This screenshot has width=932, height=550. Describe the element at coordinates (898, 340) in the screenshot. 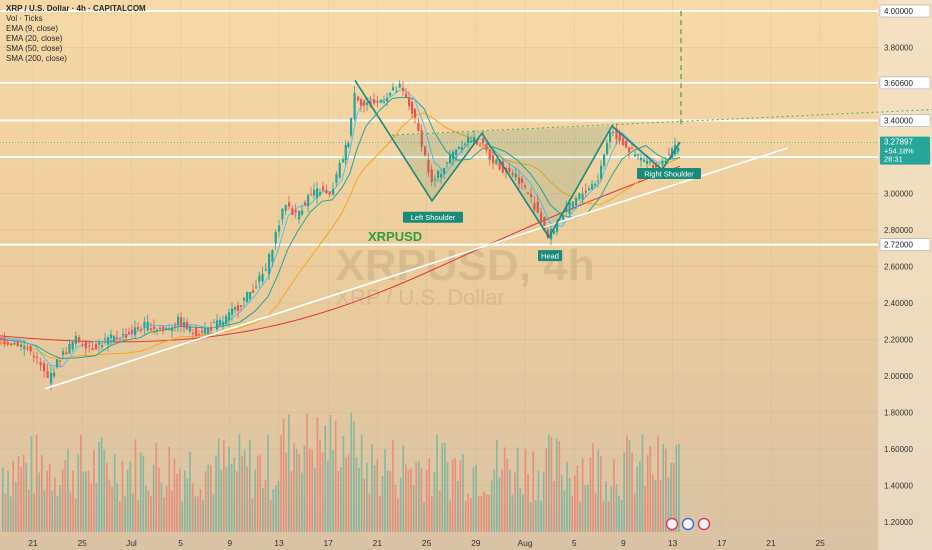

I see `y-tick-label: 2.20000` at that location.